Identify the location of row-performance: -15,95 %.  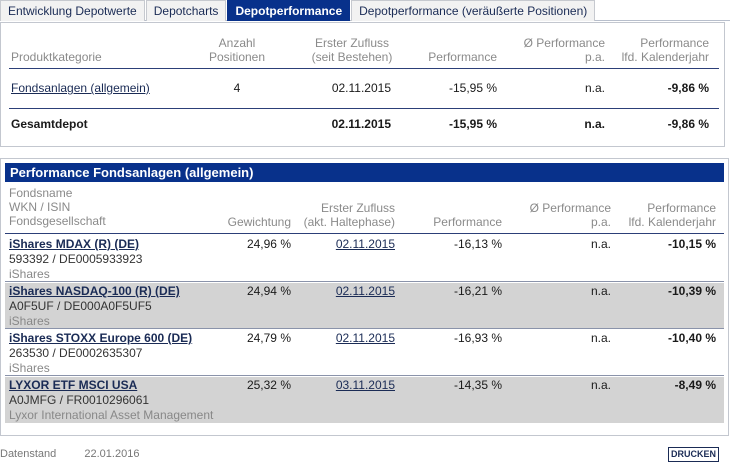
(453, 88).